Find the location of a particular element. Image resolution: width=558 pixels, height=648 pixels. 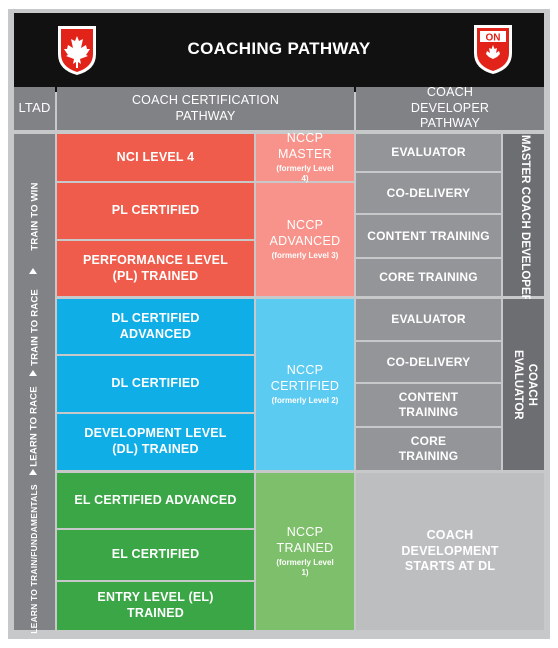

mcd-co-delivery: CO-DELIVERY is located at coordinates (428, 193).